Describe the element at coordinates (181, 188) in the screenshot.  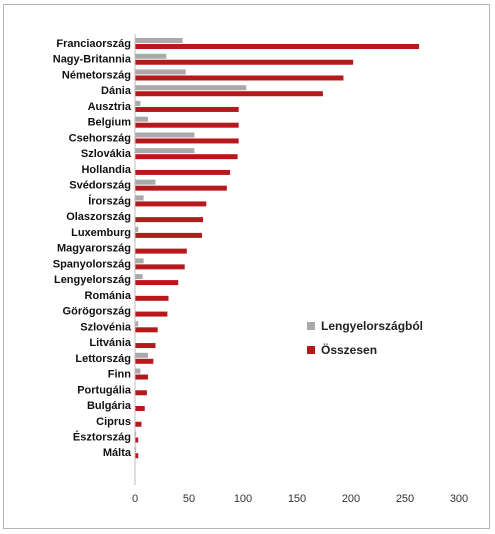
I see `bar-osszesen-svedorszag` at that location.